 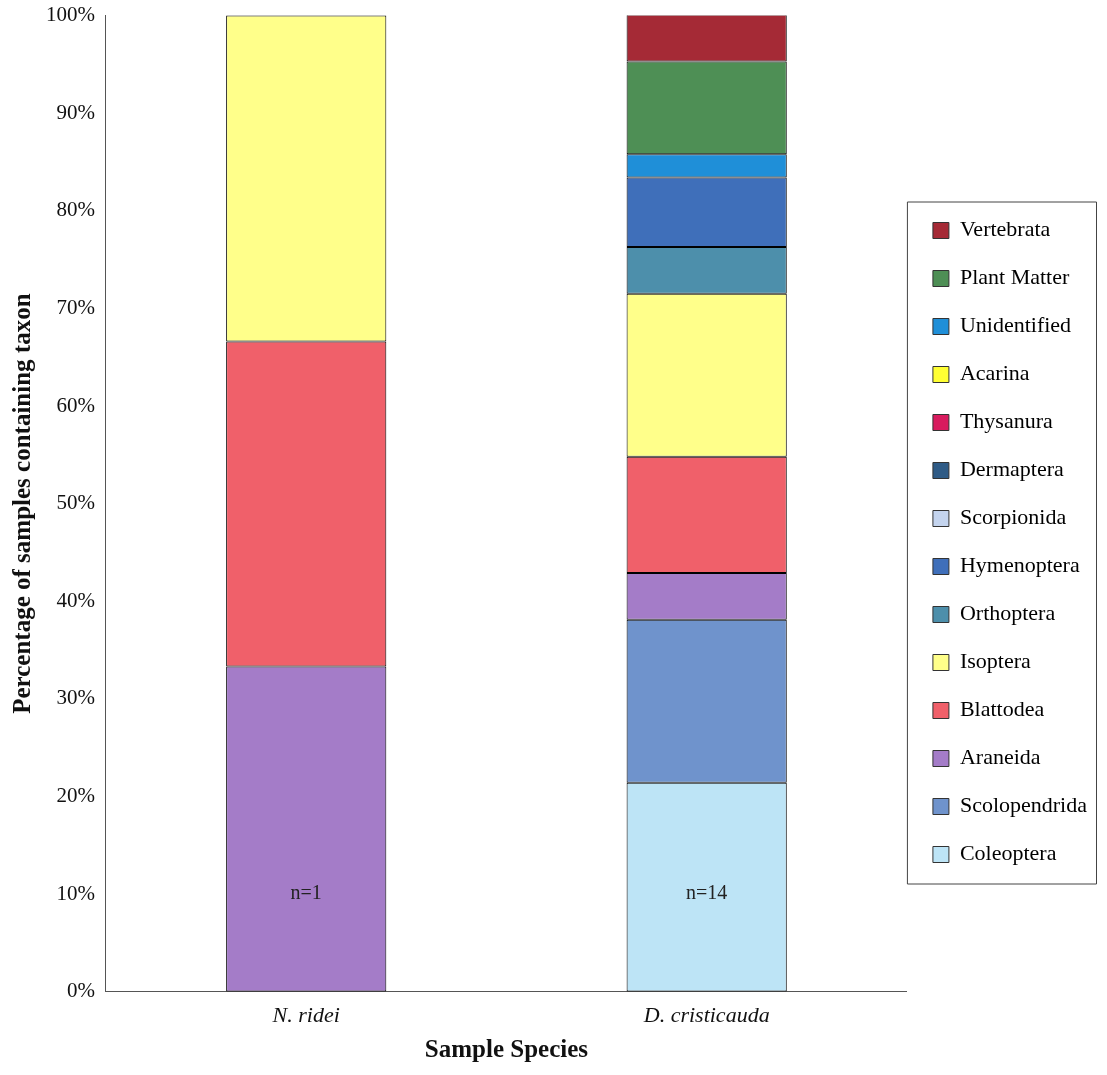 I want to click on y-tick-label: 100%, so click(x=70, y=14).